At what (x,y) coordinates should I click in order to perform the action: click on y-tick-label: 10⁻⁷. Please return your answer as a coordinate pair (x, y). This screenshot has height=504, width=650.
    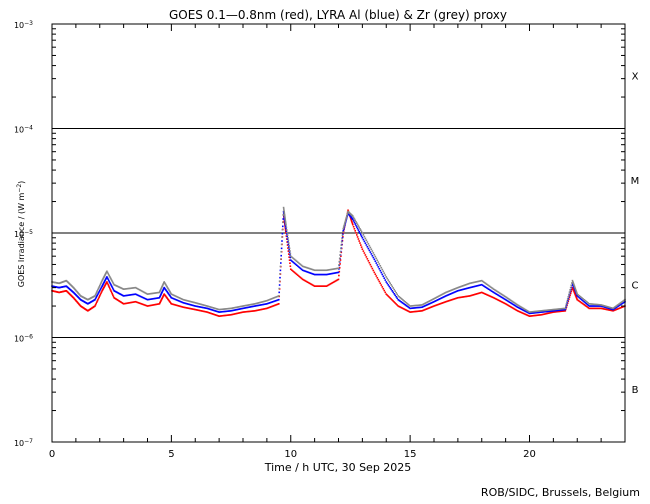
    Looking at the image, I should click on (23, 443).